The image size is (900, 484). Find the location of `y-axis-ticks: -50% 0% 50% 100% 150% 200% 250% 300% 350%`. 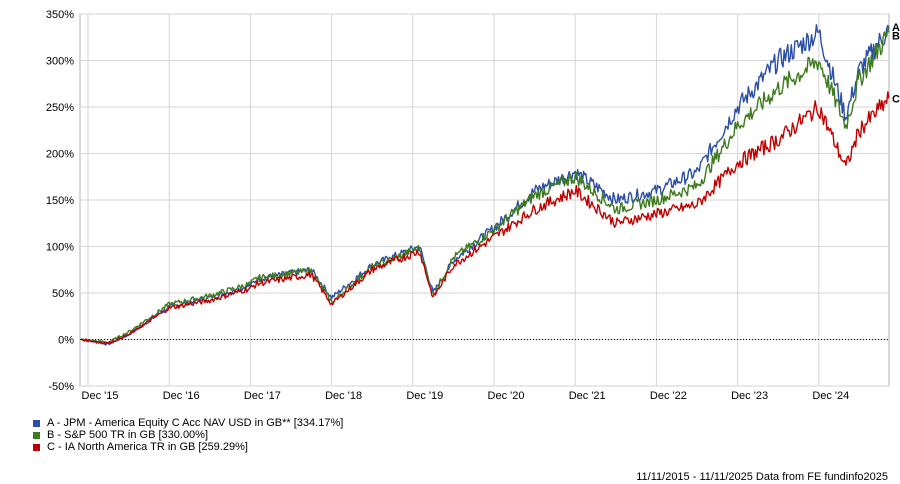

y-axis-ticks: -50% 0% 50% 100% 150% 200% 250% 300% 350% is located at coordinates (60, 201).